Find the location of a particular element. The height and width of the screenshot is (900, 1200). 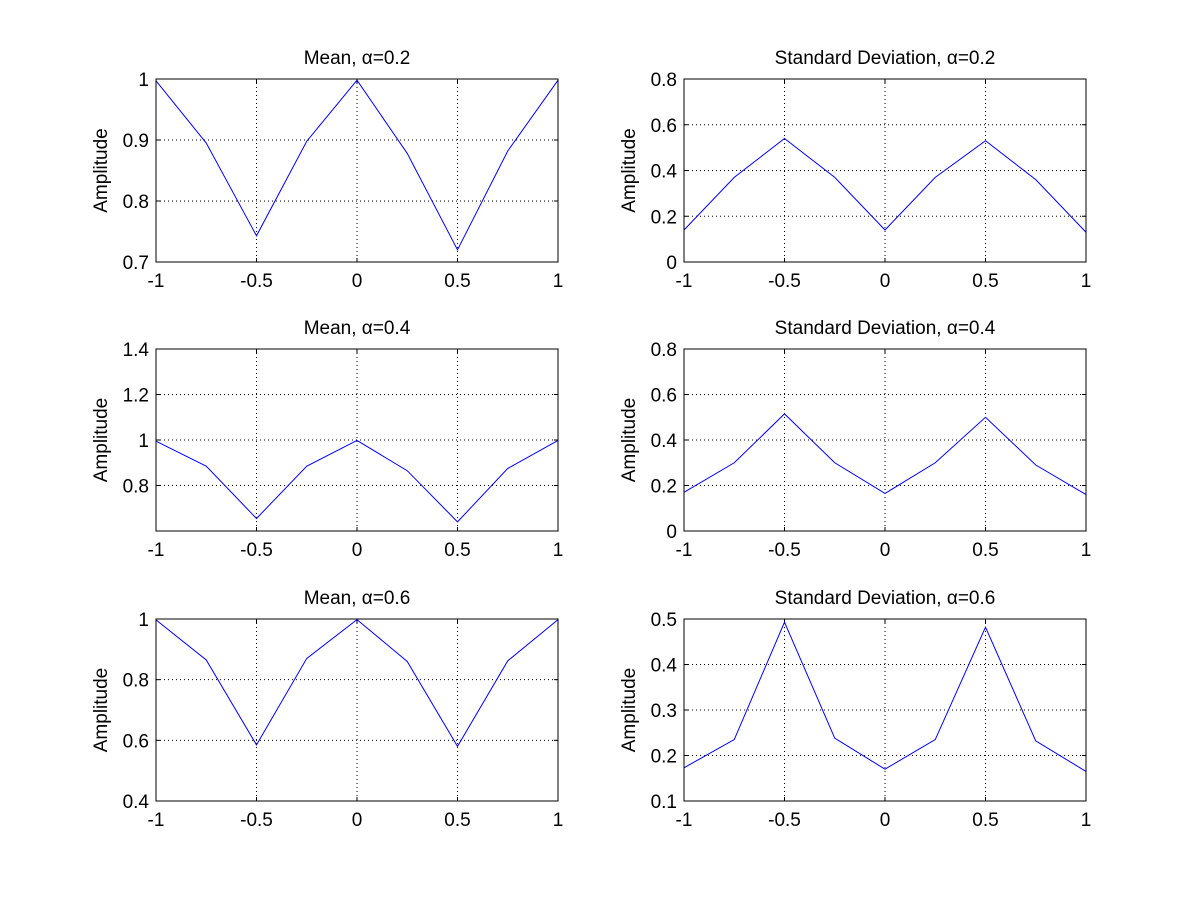

subplot-title: Standard Deviation, α=0.6 is located at coordinates (885, 598).